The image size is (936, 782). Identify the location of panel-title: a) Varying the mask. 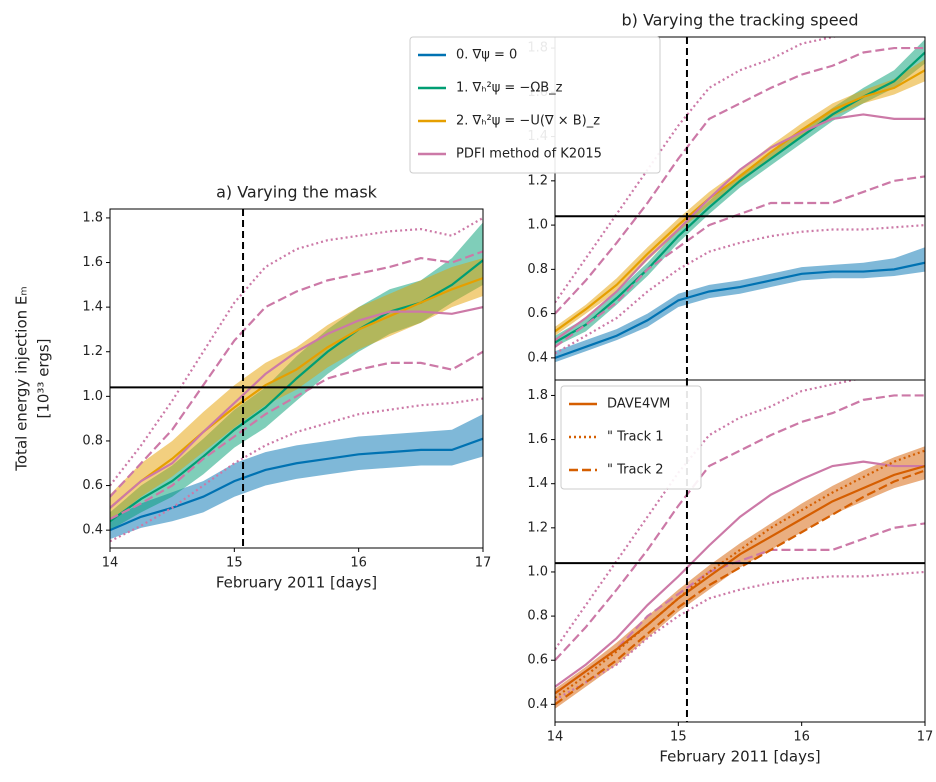
(297, 192).